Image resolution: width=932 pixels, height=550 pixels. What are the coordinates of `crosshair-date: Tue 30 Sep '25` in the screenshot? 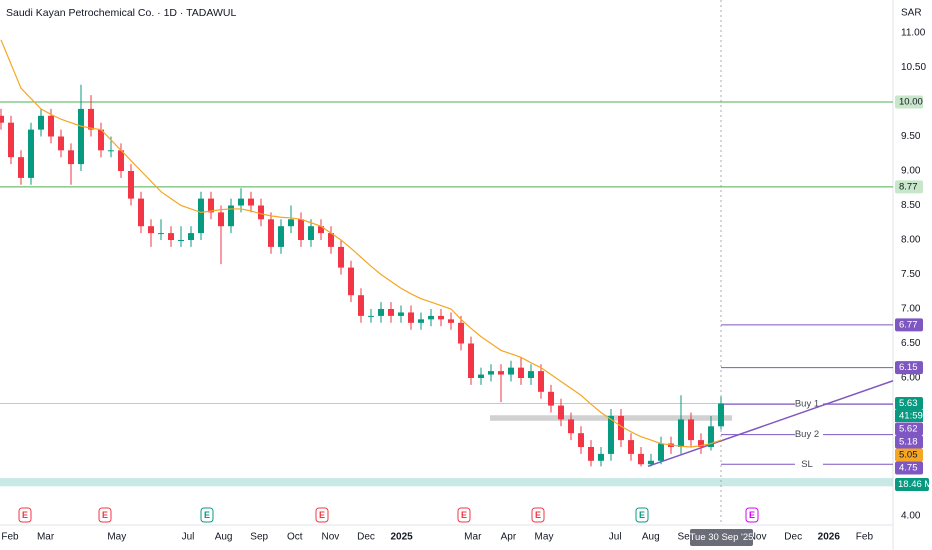 It's located at (722, 537).